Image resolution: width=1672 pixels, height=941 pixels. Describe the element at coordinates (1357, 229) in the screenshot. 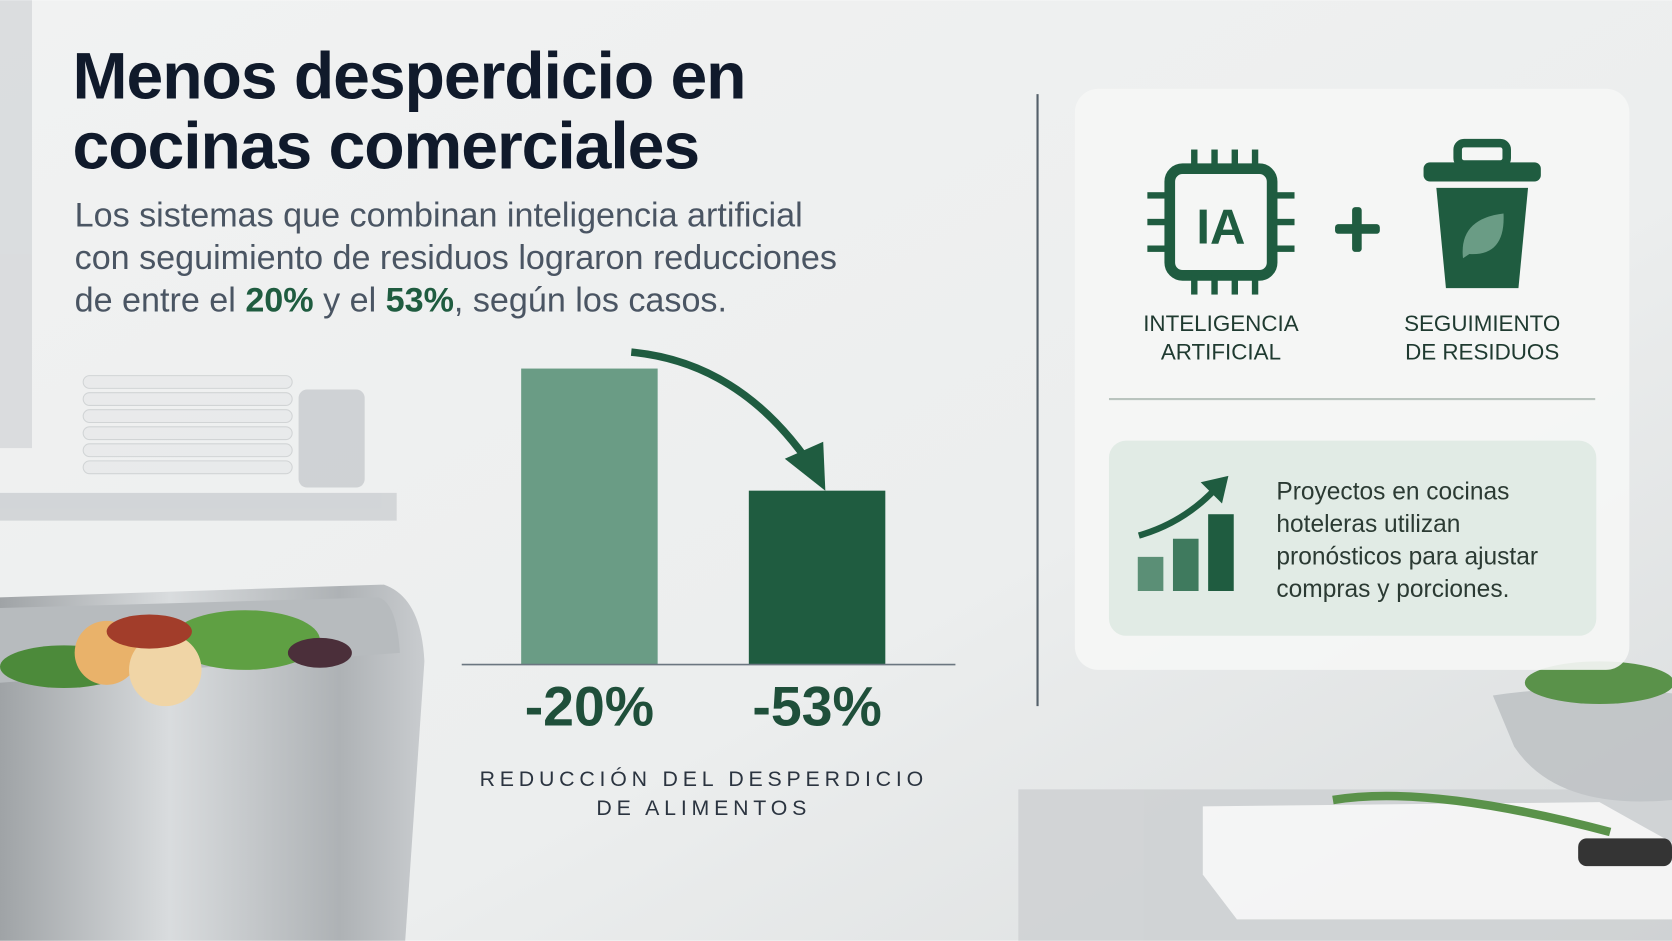

I see `plus-icon` at that location.